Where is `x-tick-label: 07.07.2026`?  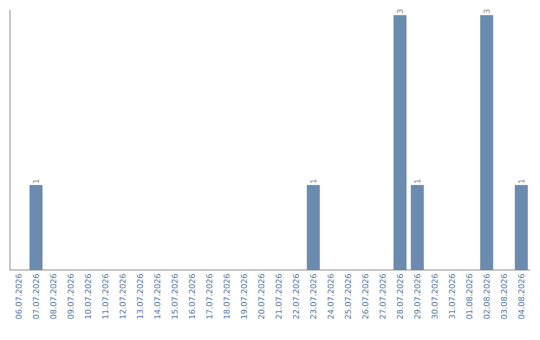 x-tick-label: 07.07.2026 is located at coordinates (36, 296).